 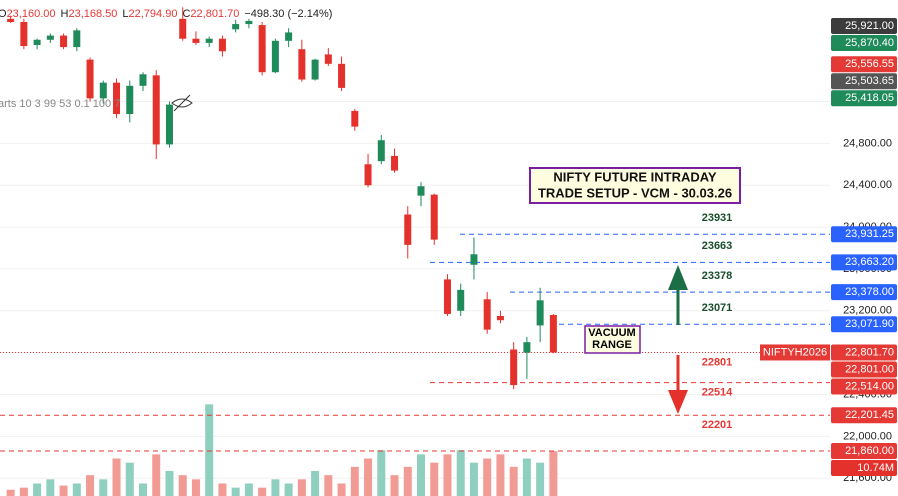 What do you see at coordinates (612, 345) in the screenshot?
I see `vacuum-text: RANGE` at bounding box center [612, 345].